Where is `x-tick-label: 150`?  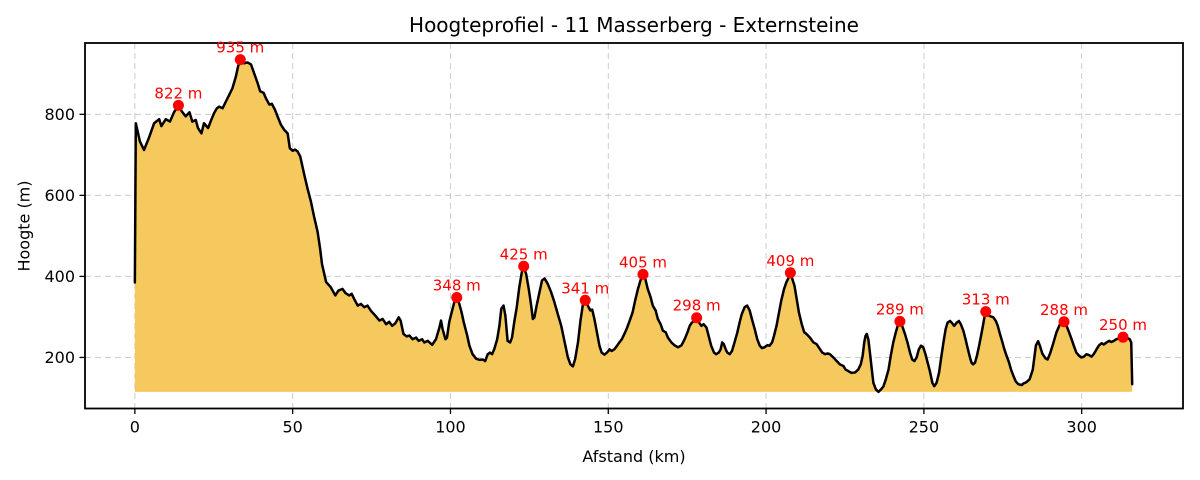 x-tick-label: 150 is located at coordinates (608, 427).